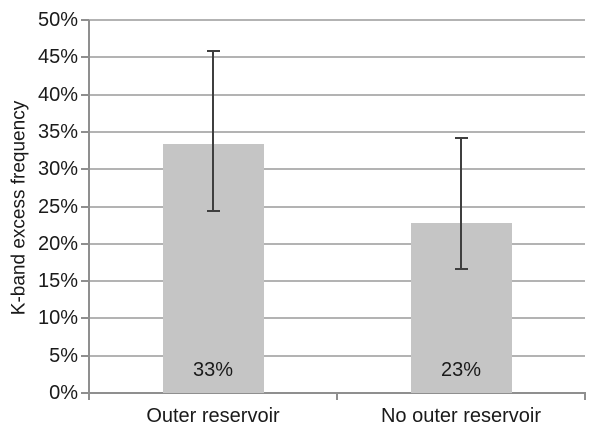 This screenshot has height=435, width=600. Describe the element at coordinates (57, 20) in the screenshot. I see `y-axis-tick-label: 50%` at that location.